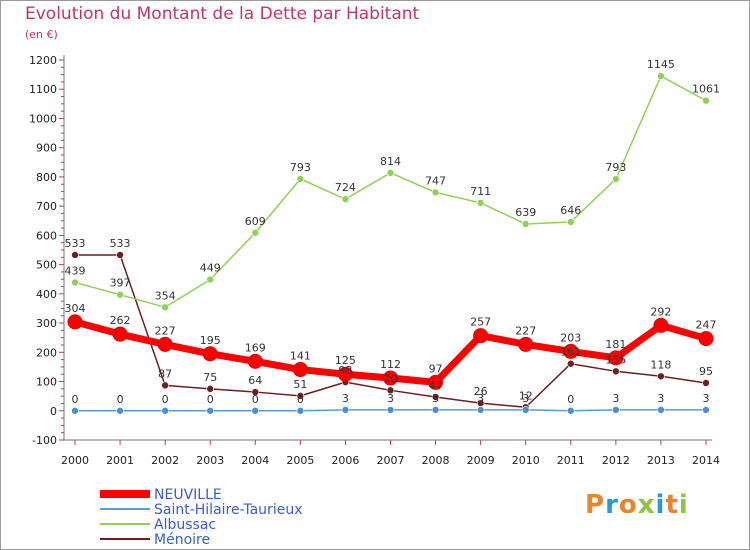 This screenshot has width=750, height=550. What do you see at coordinates (436, 368) in the screenshot?
I see `neuville-data-label: 97` at bounding box center [436, 368].